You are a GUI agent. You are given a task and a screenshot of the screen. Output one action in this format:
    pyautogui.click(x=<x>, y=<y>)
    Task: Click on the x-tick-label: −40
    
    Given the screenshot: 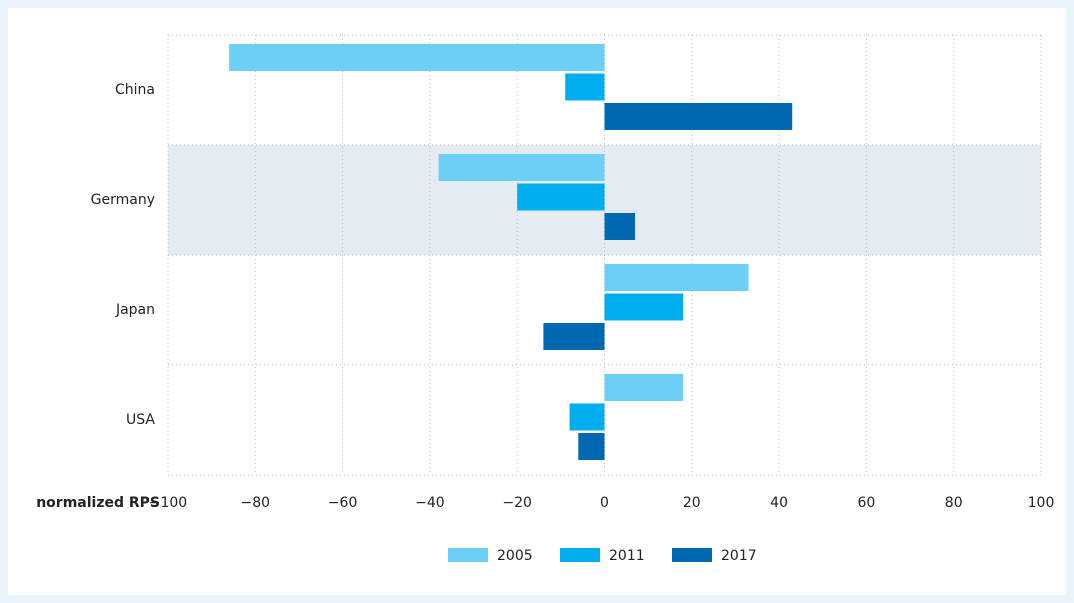 What is the action you would take?
    pyautogui.click(x=430, y=503)
    